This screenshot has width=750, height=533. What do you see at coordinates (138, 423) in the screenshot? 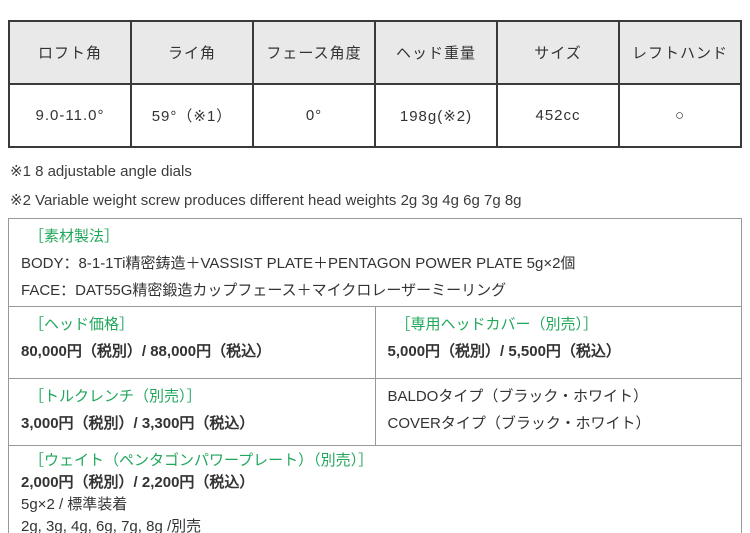
I see `torque-wrench-price: 3,000円（税別）/ 3,300円（税込）` at bounding box center [138, 423].